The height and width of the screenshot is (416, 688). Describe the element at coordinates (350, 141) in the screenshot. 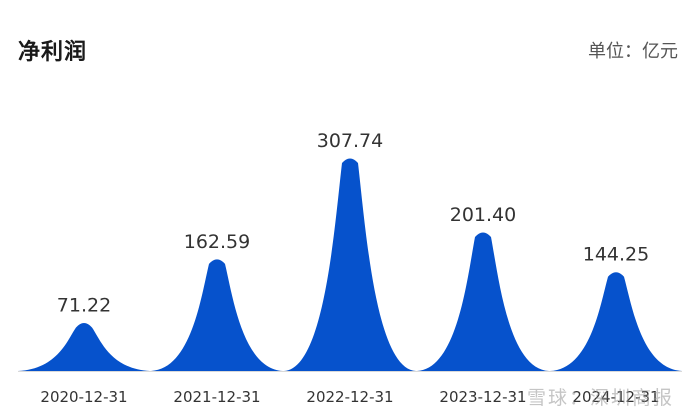

I see `value-label: 307.74` at that location.